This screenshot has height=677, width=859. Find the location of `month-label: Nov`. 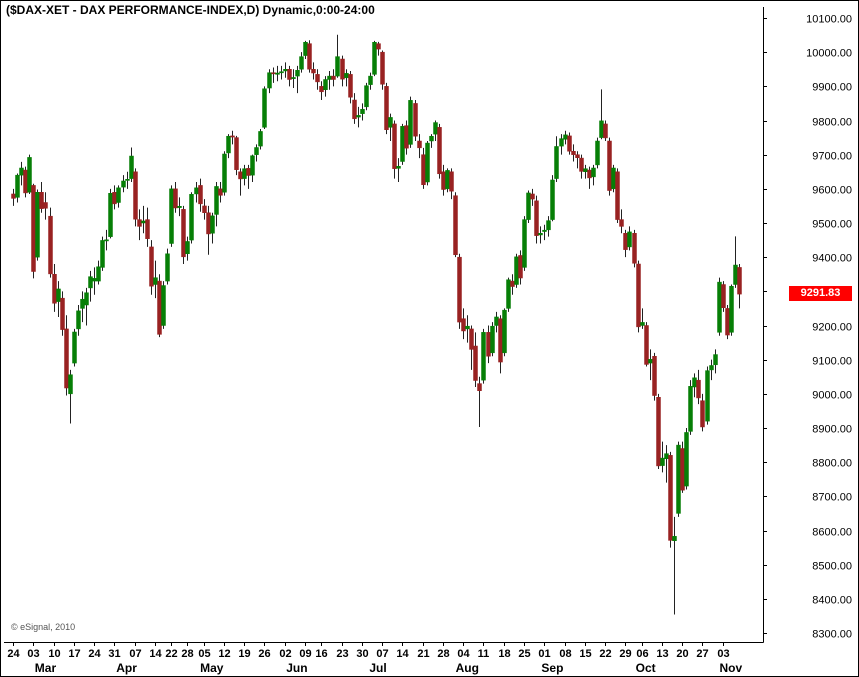

month-label: Nov is located at coordinates (731, 668).